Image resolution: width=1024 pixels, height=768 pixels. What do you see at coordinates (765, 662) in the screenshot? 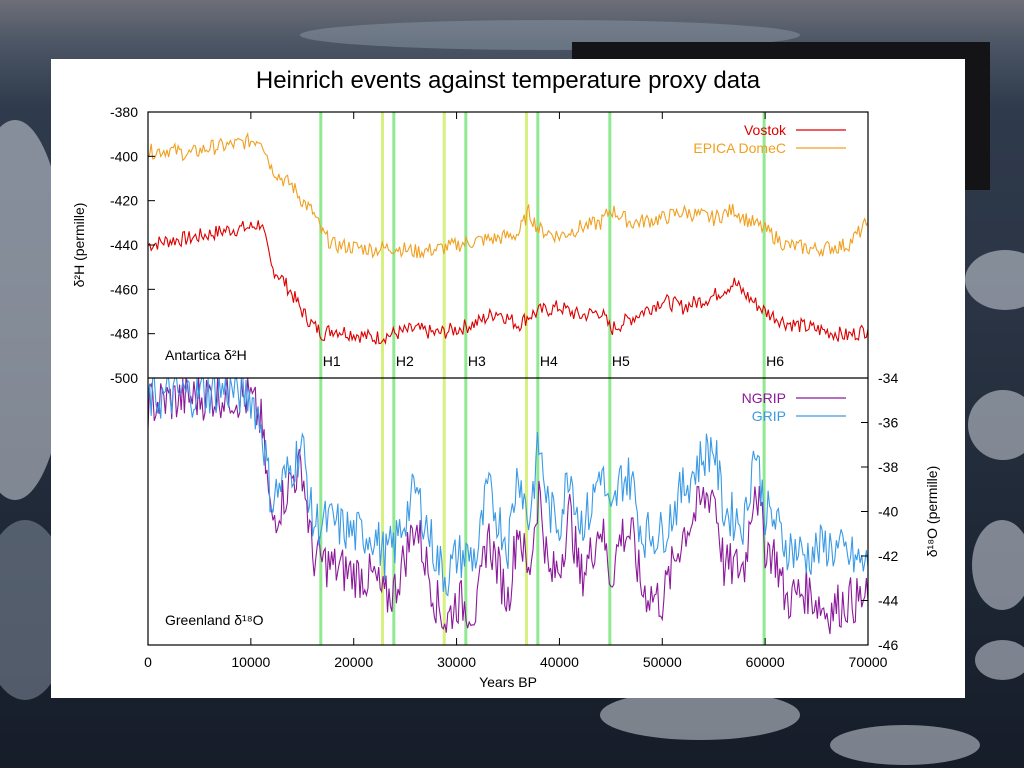
I see `x-tick-label: 60000` at bounding box center [765, 662].